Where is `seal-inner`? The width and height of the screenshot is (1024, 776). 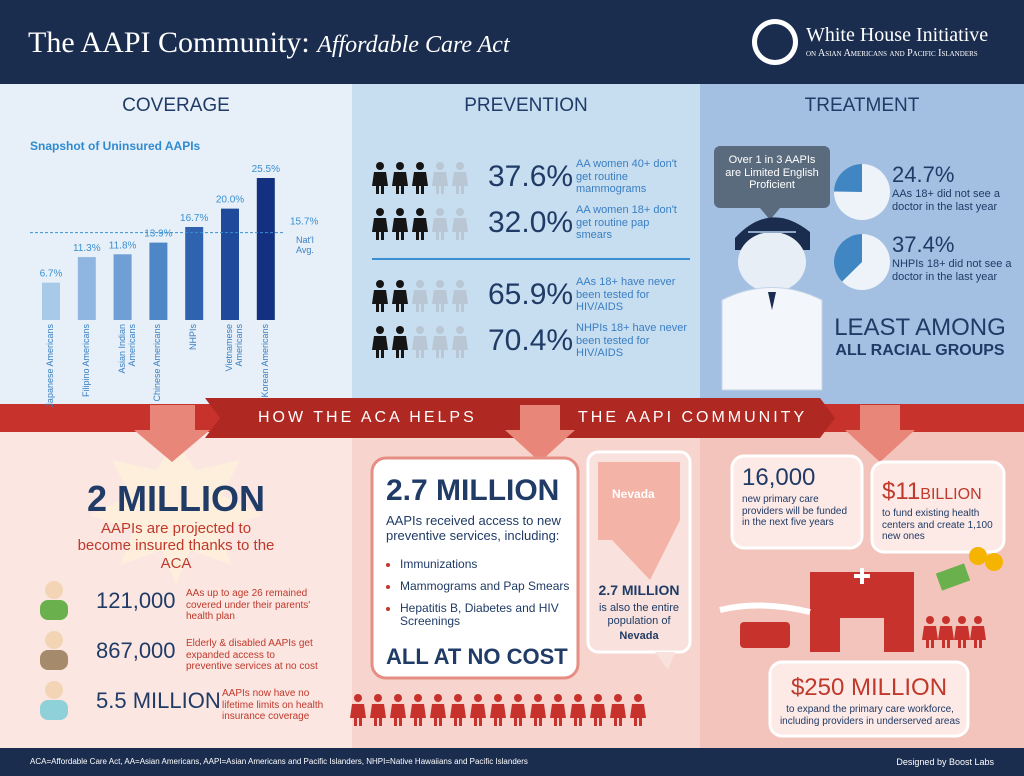
seal-inner is located at coordinates (775, 42).